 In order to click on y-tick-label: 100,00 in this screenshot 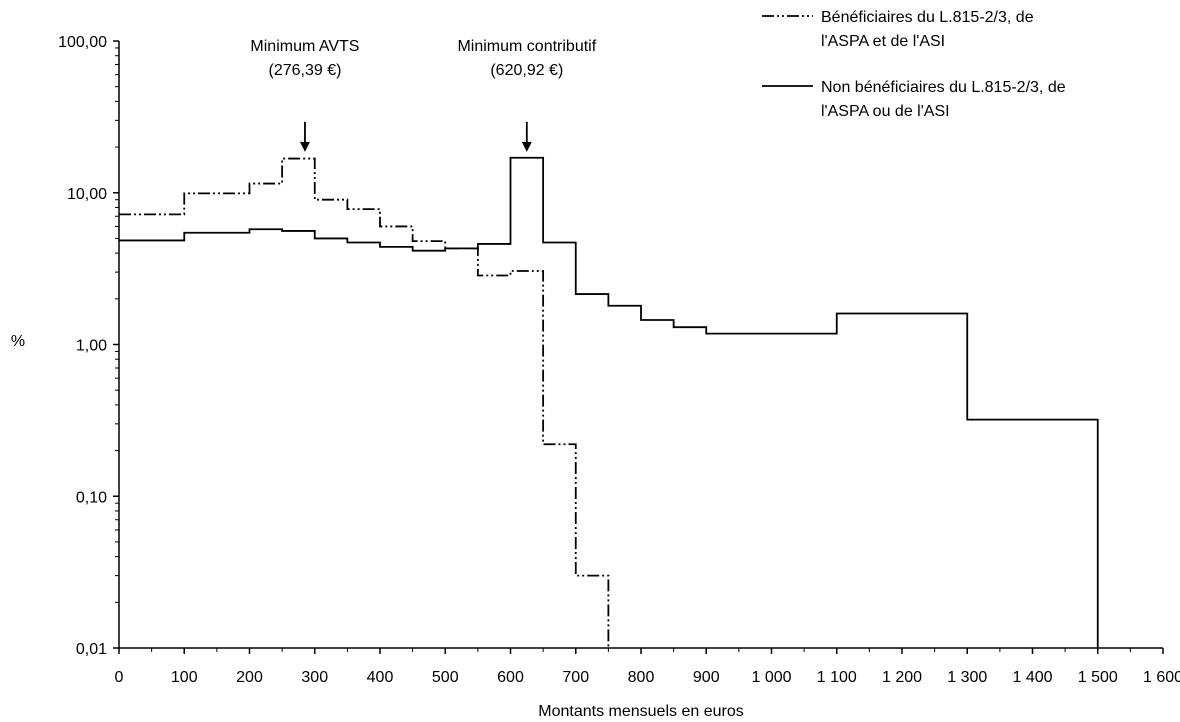, I will do `click(82, 42)`.